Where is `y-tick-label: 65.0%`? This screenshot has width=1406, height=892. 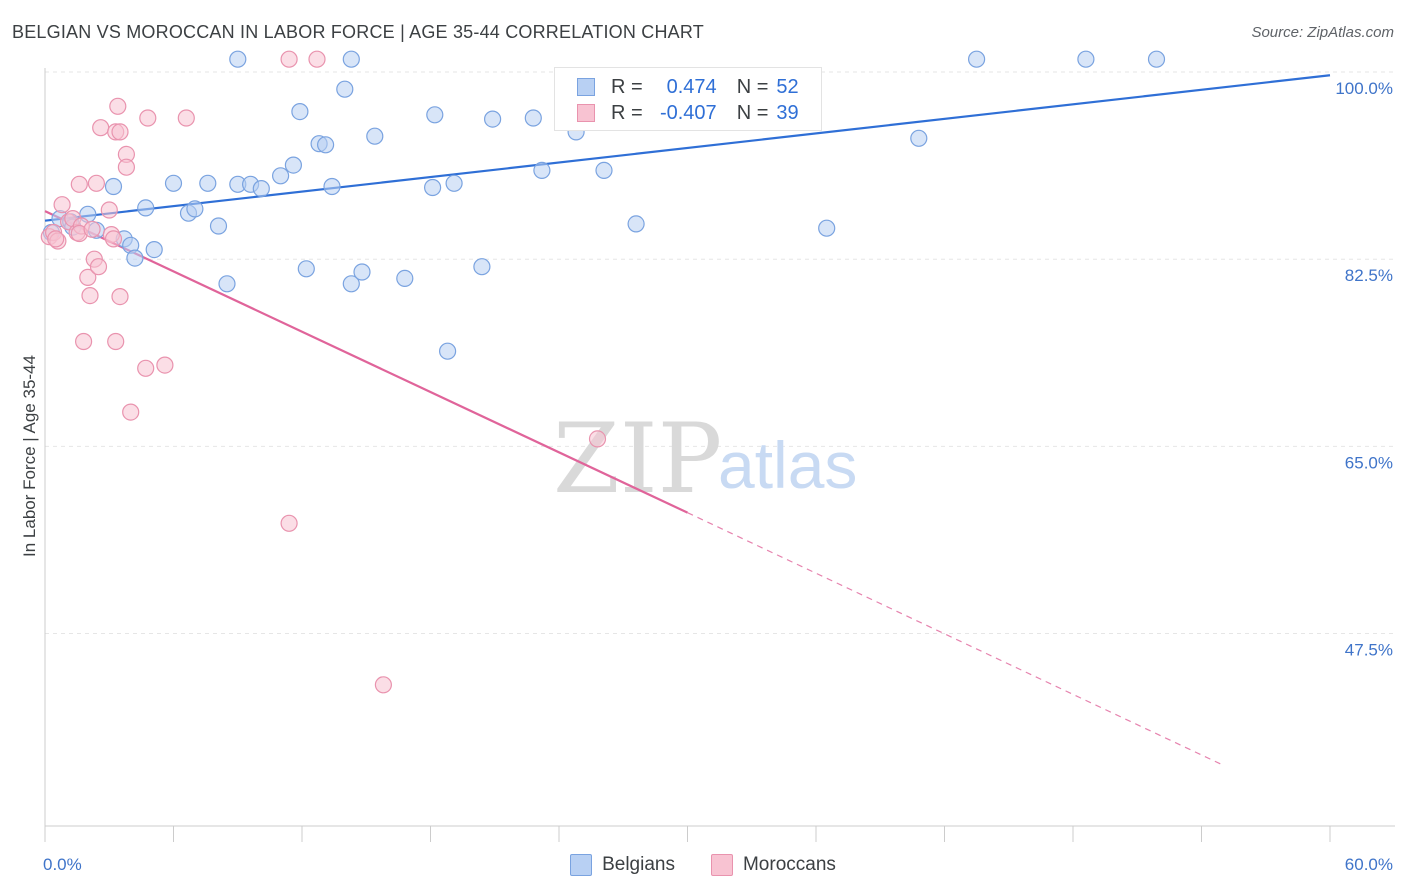
y-tick-label: 65.0% is located at coordinates (1369, 462).